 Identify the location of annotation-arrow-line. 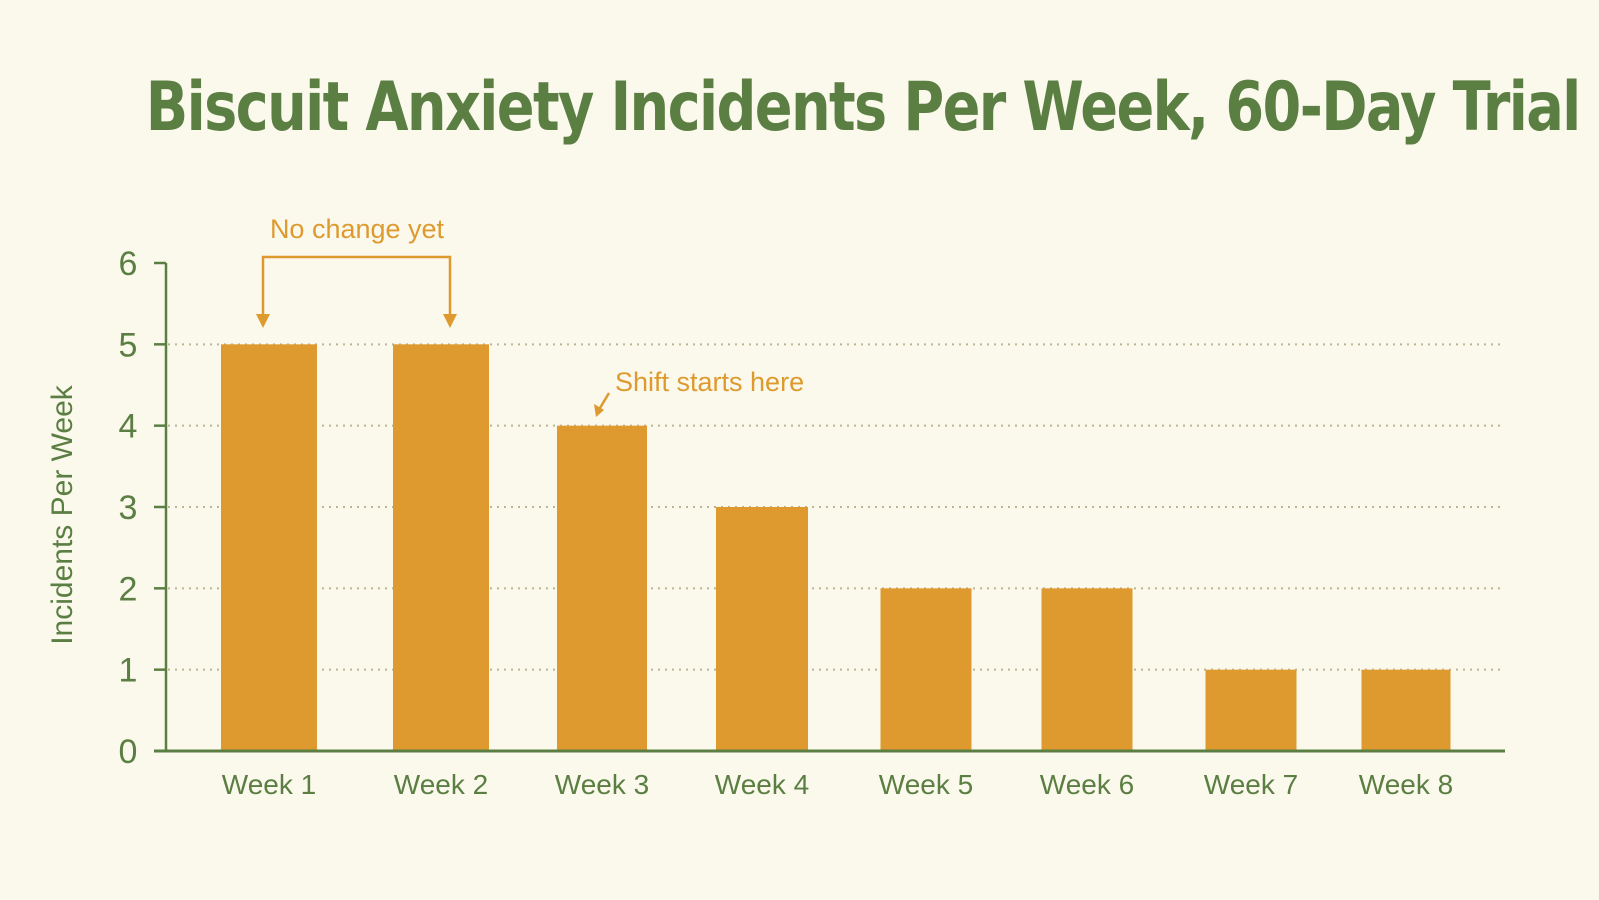
(604, 400).